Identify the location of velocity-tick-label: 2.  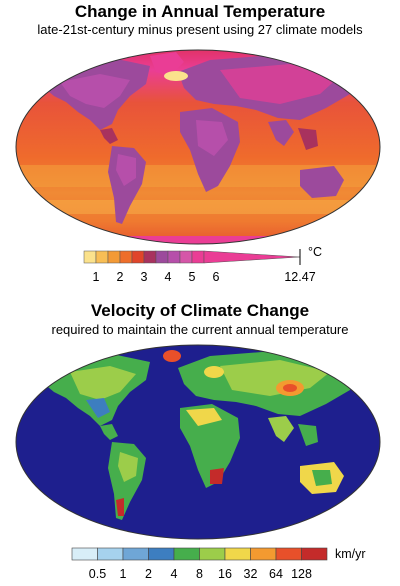
(148, 574).